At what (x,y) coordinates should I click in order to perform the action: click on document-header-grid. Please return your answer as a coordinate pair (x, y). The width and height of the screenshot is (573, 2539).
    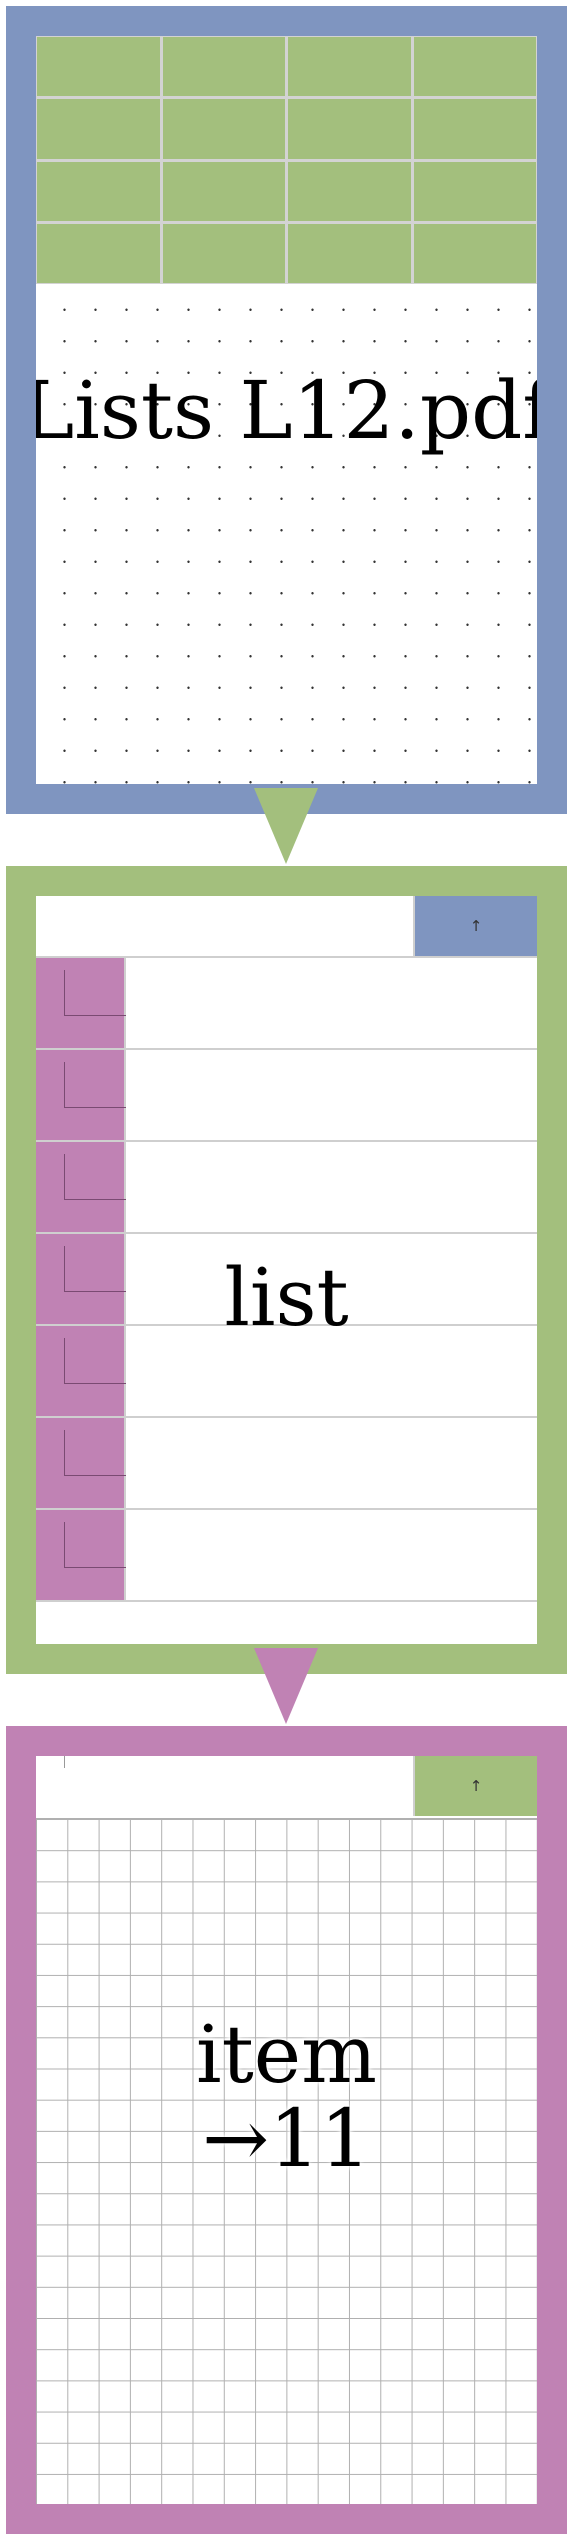
    Looking at the image, I should click on (286, 160).